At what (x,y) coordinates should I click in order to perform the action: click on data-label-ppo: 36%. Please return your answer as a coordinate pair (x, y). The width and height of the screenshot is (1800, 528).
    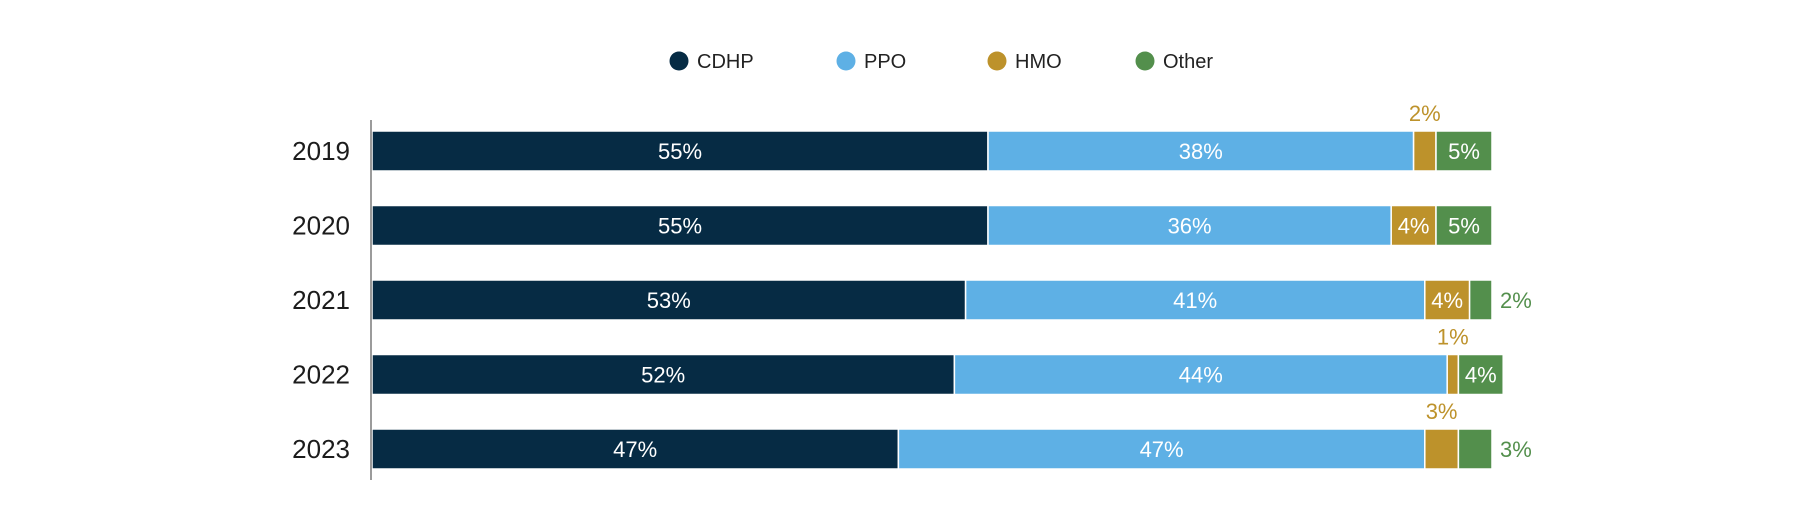
    Looking at the image, I should click on (1190, 226).